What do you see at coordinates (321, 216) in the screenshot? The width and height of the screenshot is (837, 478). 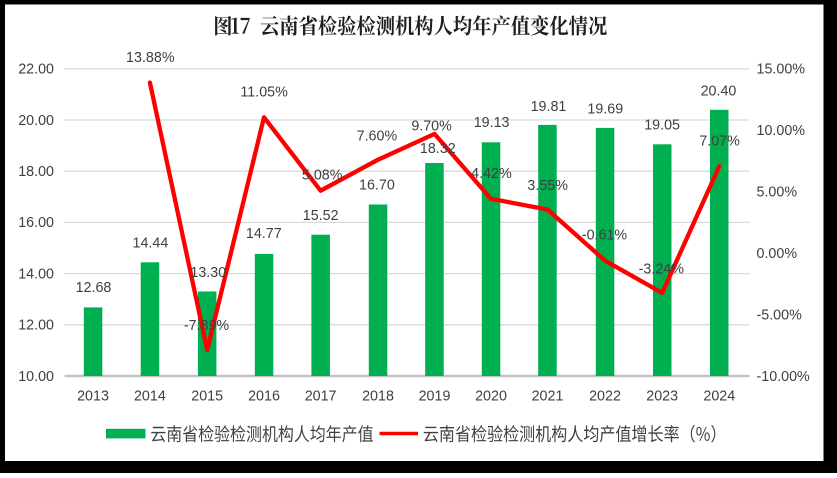 I see `svg-text: 15.52` at bounding box center [321, 216].